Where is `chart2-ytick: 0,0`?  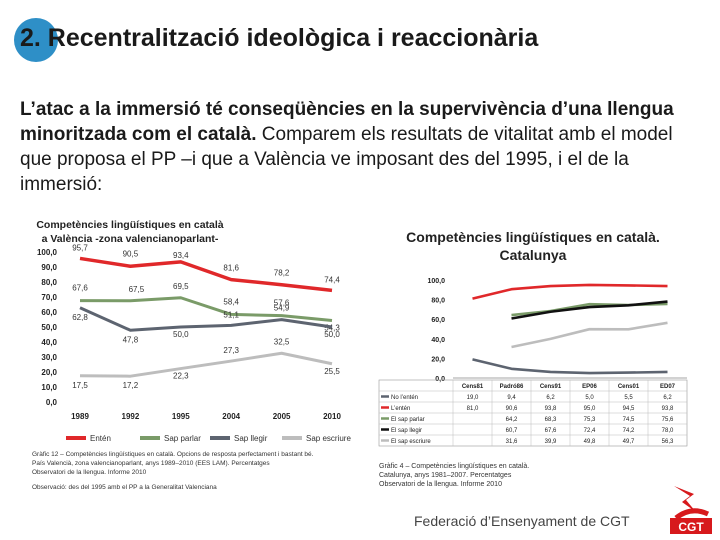 chart2-ytick: 0,0 is located at coordinates (440, 379).